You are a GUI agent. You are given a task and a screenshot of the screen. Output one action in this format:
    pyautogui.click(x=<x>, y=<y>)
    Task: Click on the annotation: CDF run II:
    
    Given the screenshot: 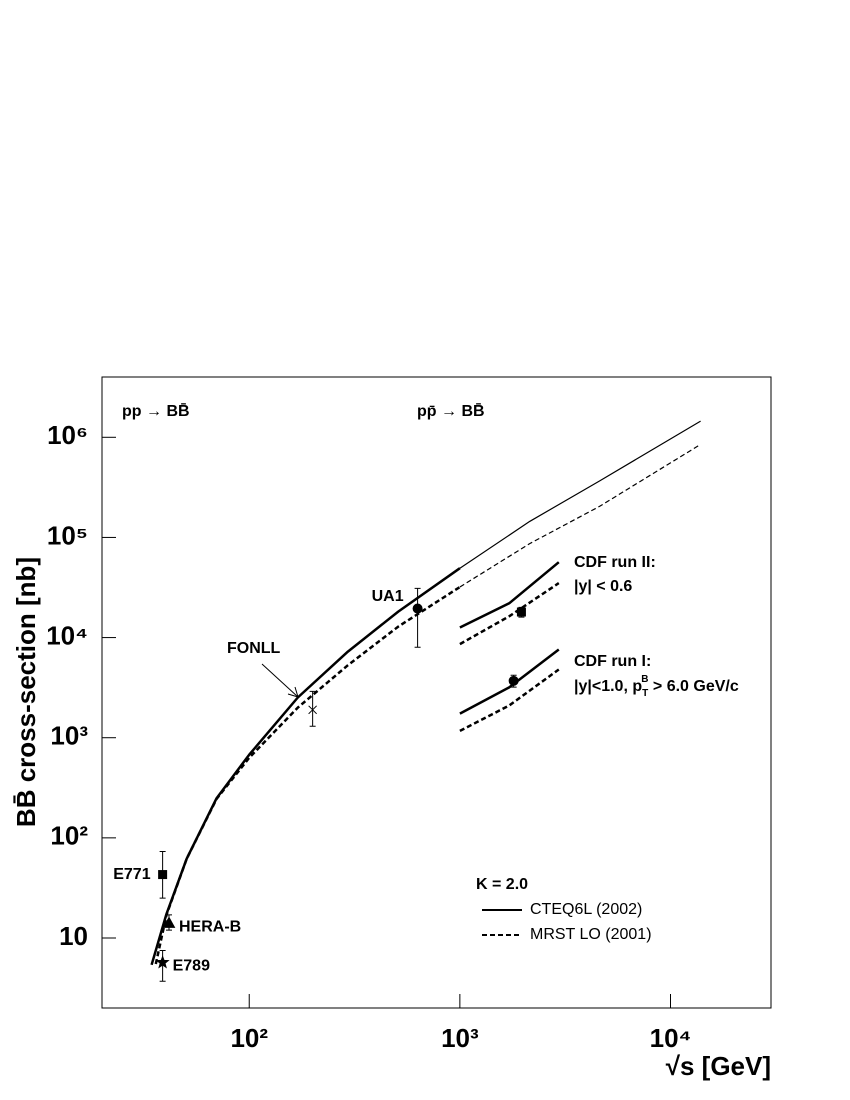 What is the action you would take?
    pyautogui.click(x=615, y=562)
    